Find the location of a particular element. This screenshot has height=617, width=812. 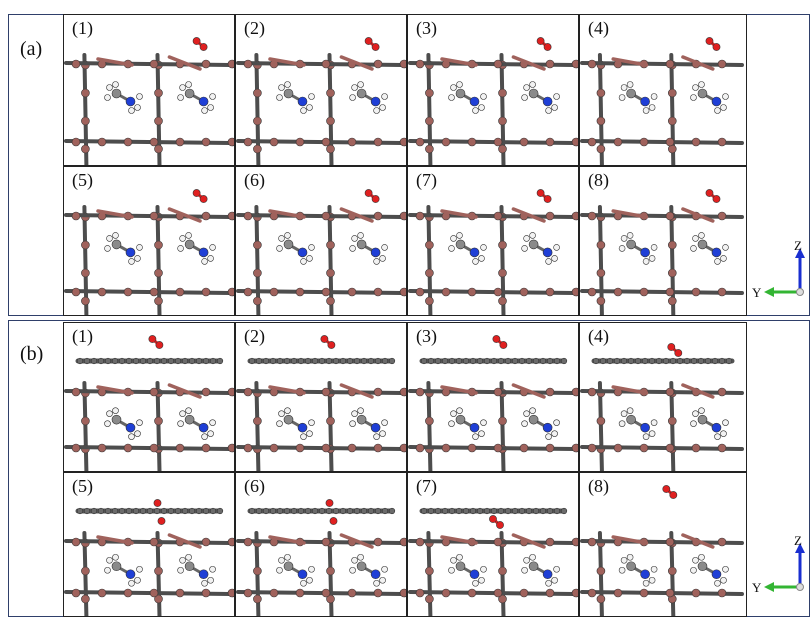

y-axis-arrowhead is located at coordinates (769, 587).